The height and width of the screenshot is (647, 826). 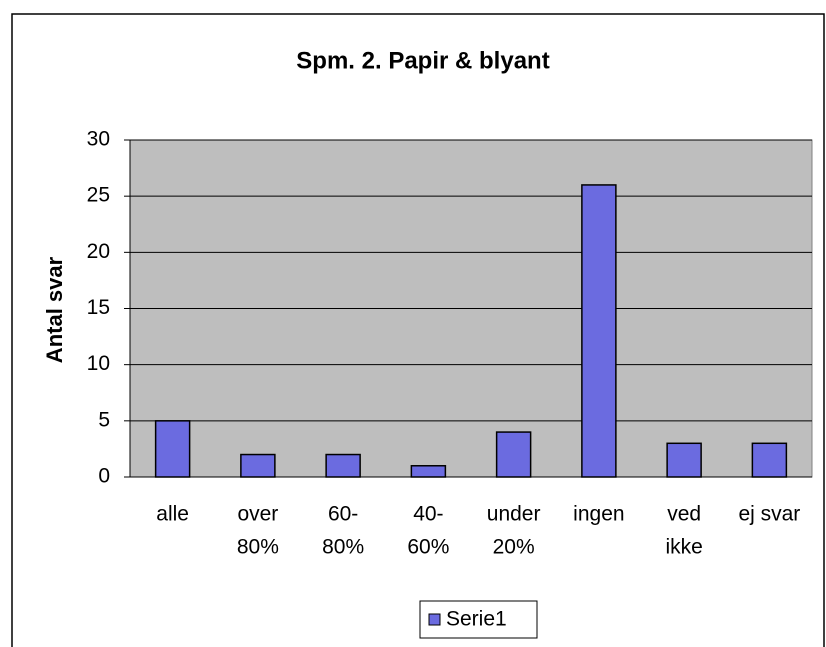 What do you see at coordinates (476, 619) in the screenshot?
I see `legend-label: Serie1` at bounding box center [476, 619].